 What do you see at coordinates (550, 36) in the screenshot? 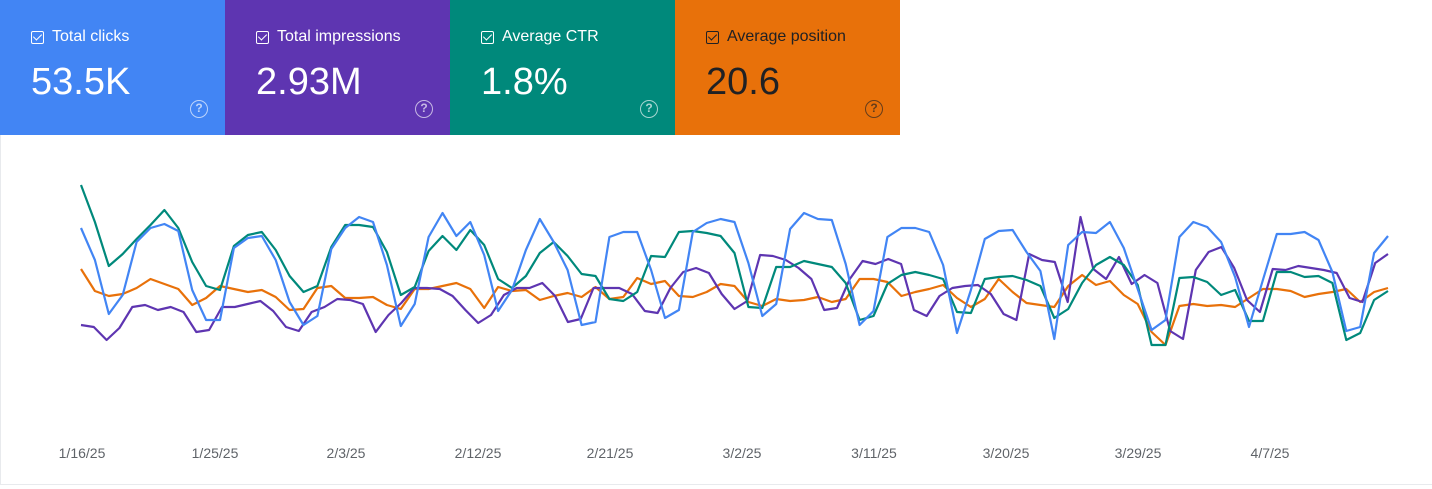
I see `metric-label: Average CTR` at bounding box center [550, 36].